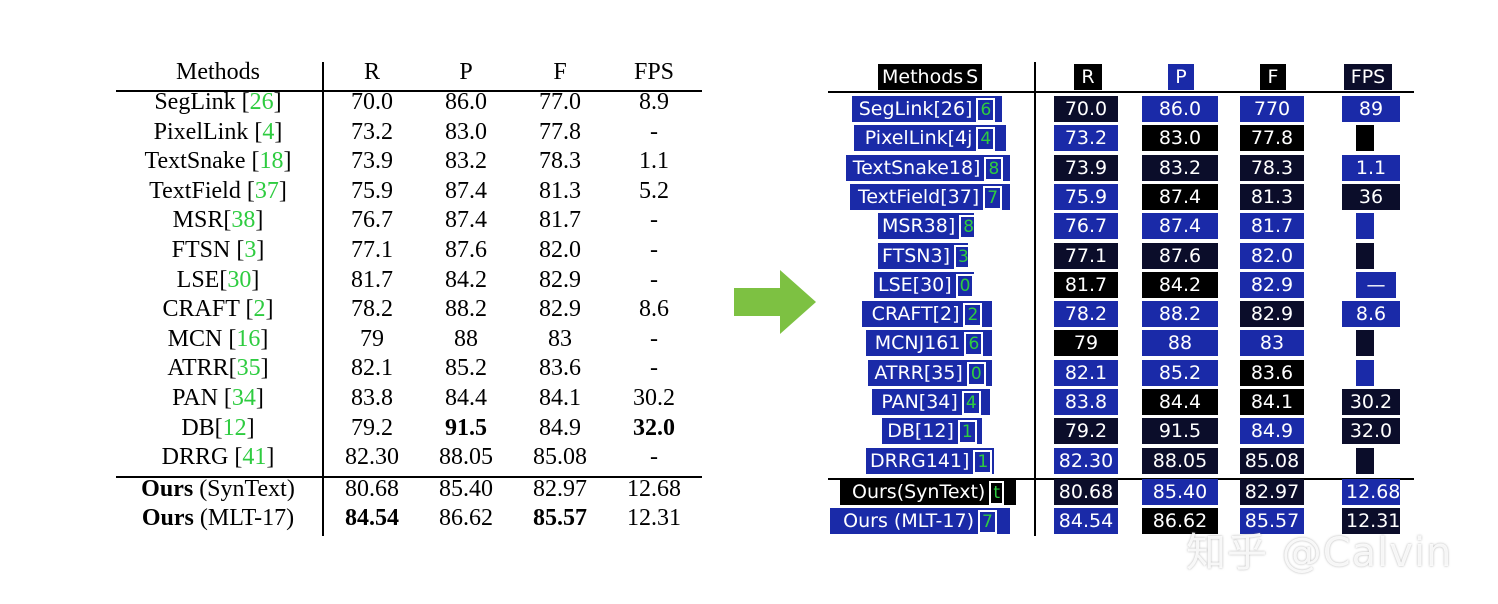 The image size is (1498, 604). What do you see at coordinates (198, 220) in the screenshot?
I see `method-label: MSR` at bounding box center [198, 220].